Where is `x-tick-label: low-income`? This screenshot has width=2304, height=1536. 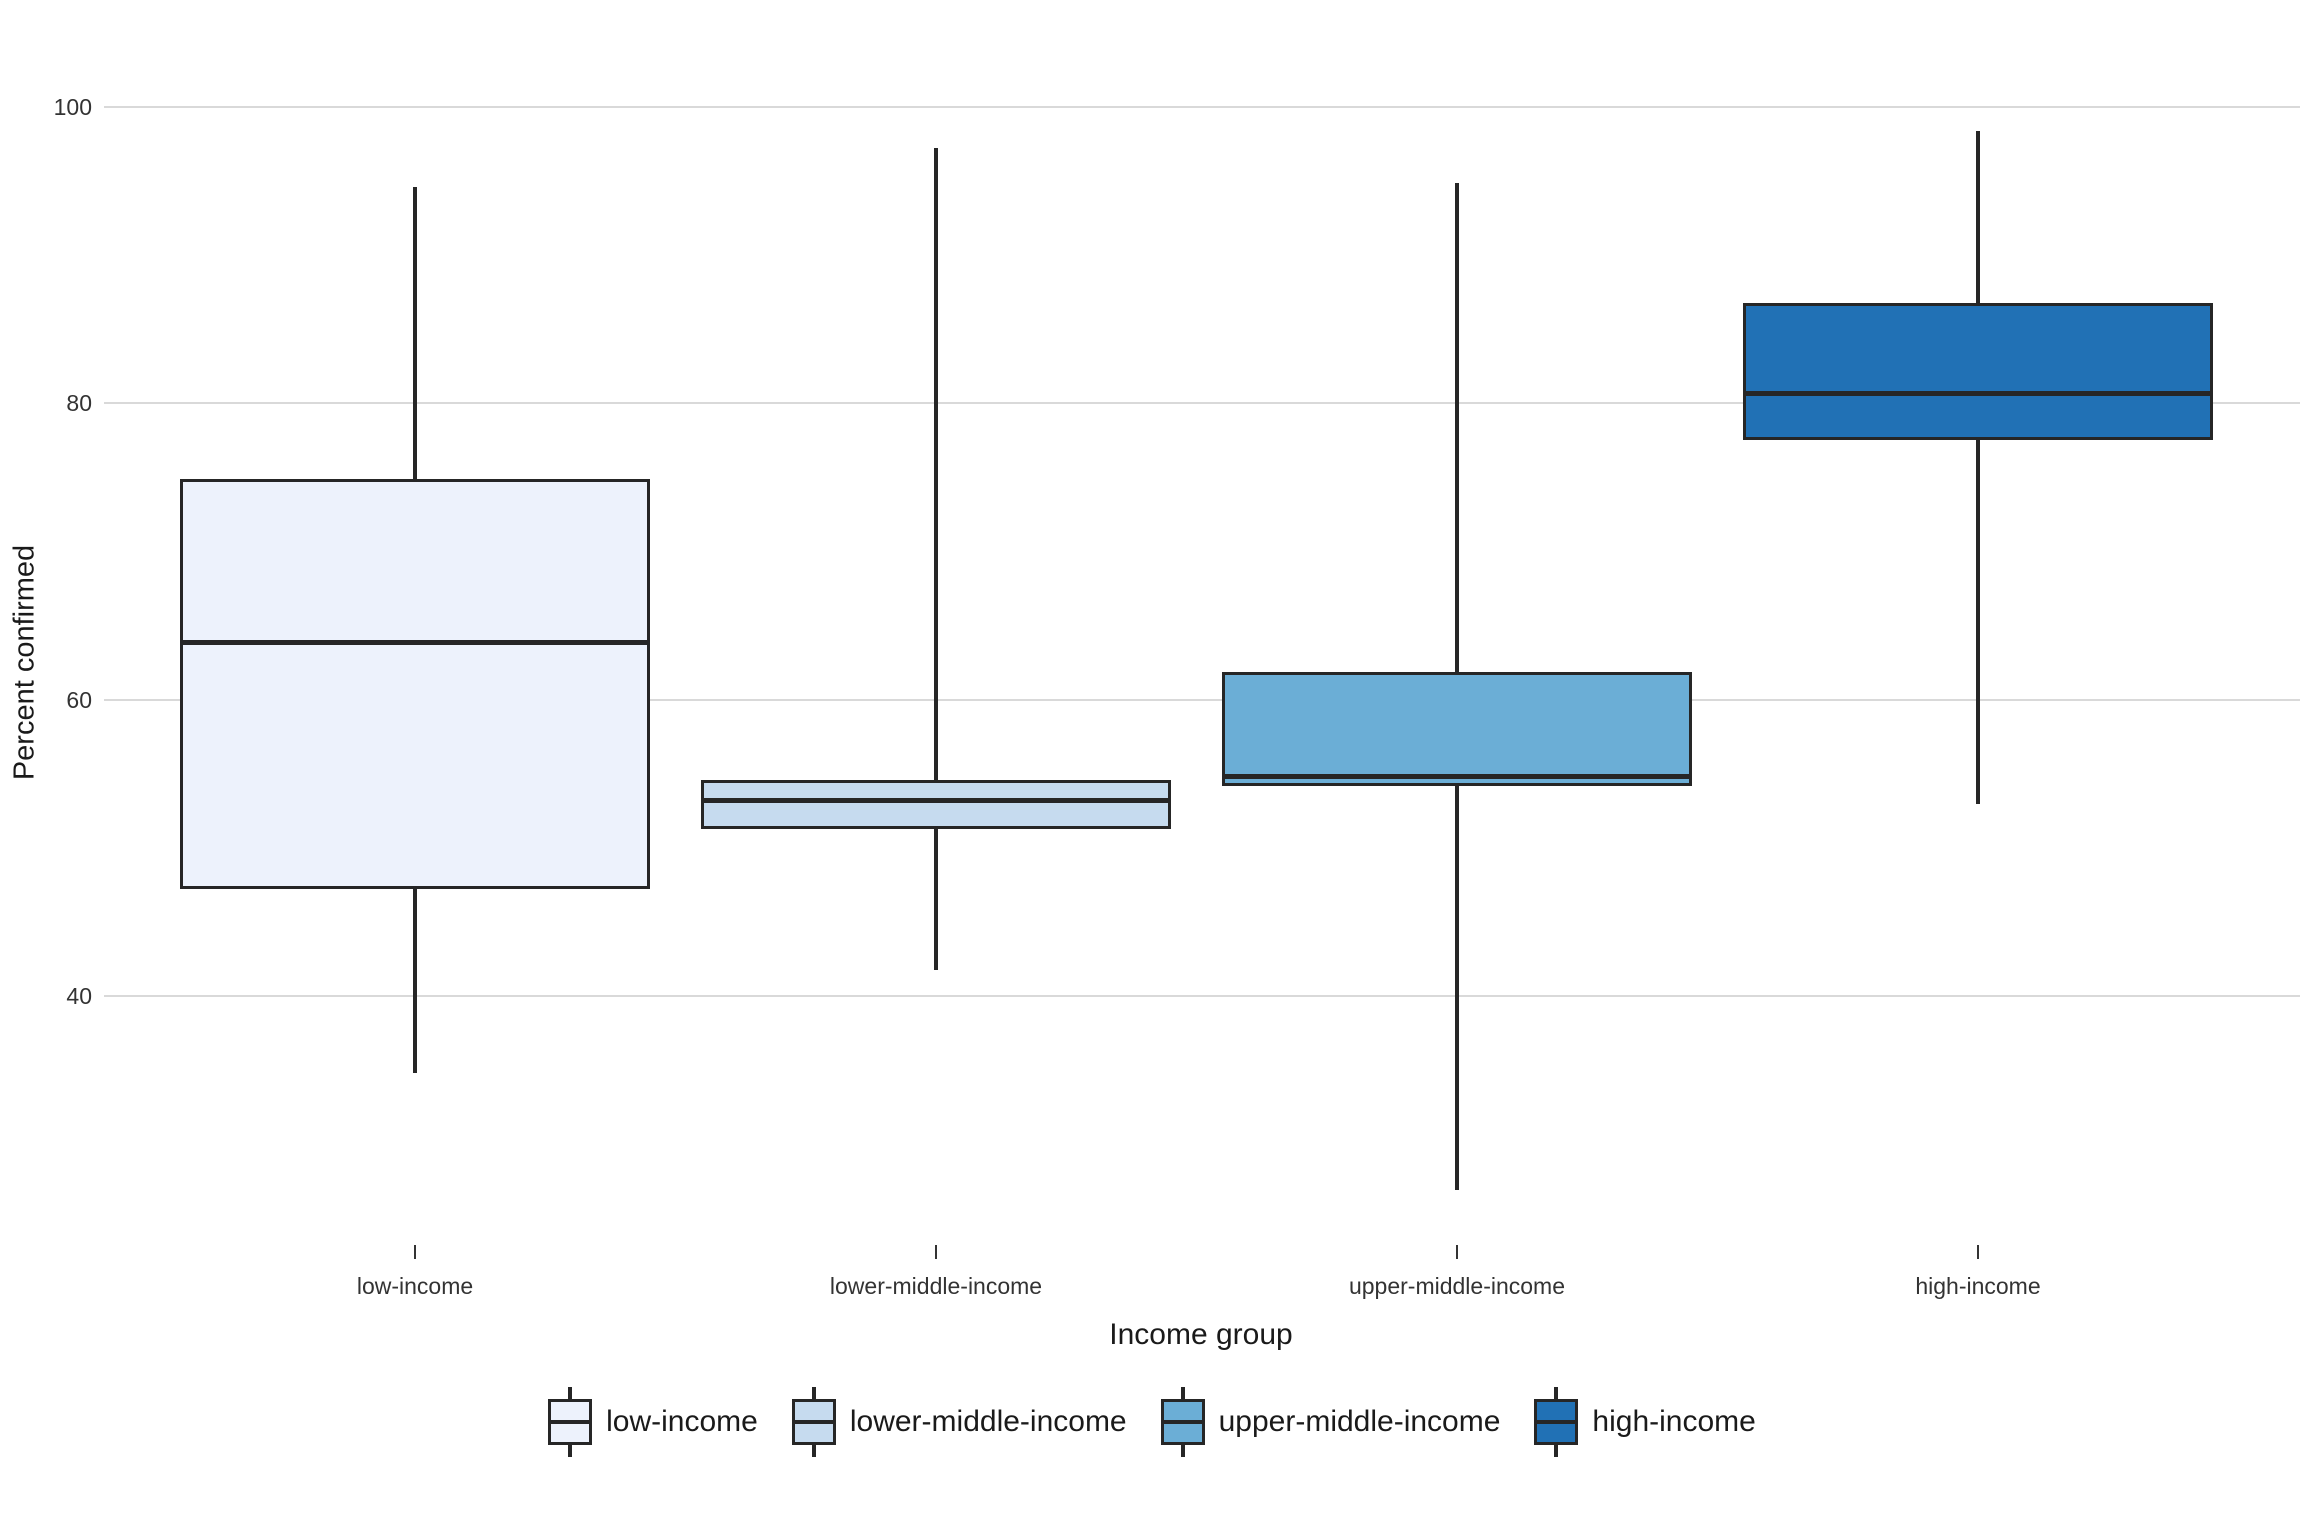
x-tick-label: low-income is located at coordinates (415, 1286).